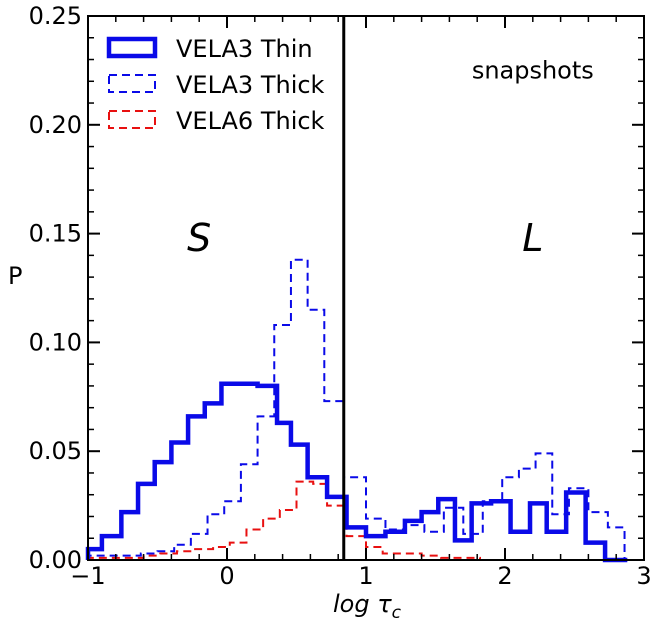  What do you see at coordinates (362, 604) in the screenshot?
I see `x-axis-label-main: log τ` at bounding box center [362, 604].